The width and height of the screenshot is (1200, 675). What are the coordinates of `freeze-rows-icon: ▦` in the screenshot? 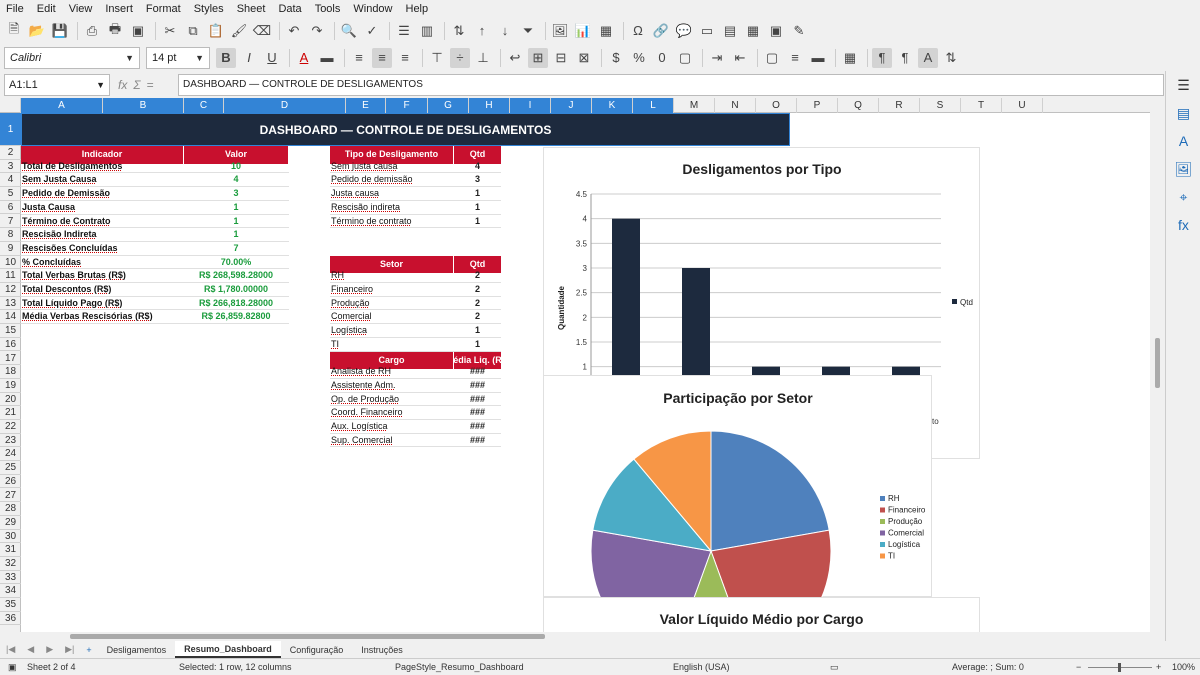 It's located at (753, 30).